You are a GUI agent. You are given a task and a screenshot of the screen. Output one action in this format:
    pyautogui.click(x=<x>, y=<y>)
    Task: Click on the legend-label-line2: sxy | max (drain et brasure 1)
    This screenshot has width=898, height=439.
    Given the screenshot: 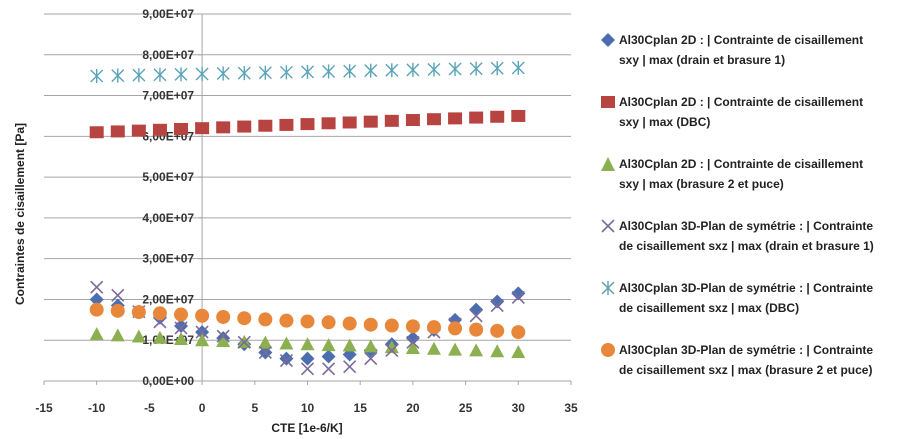 What is the action you would take?
    pyautogui.click(x=702, y=60)
    